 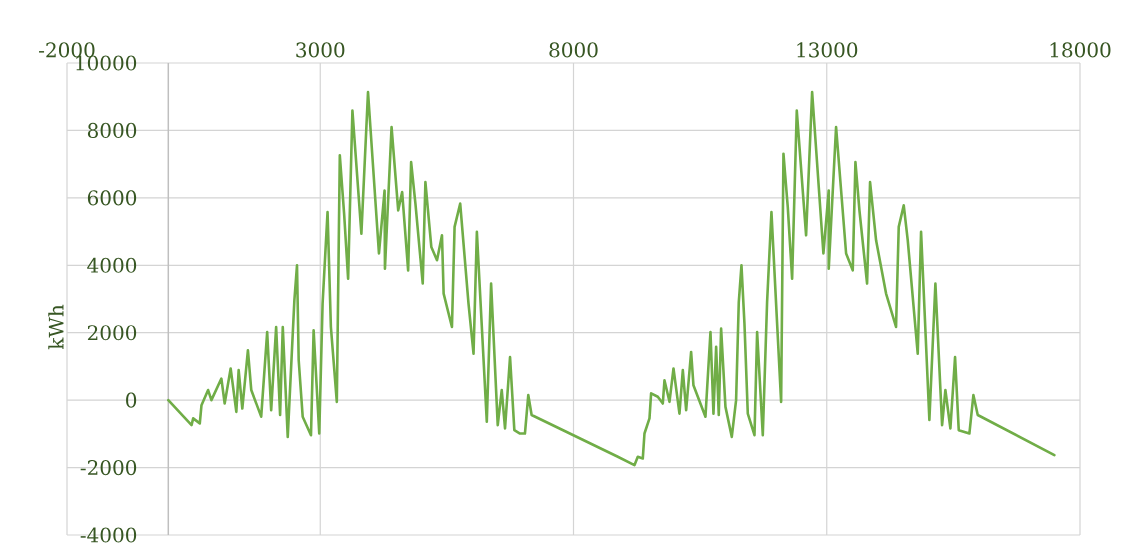 I want to click on x-tick-label: 18000, so click(x=1080, y=50).